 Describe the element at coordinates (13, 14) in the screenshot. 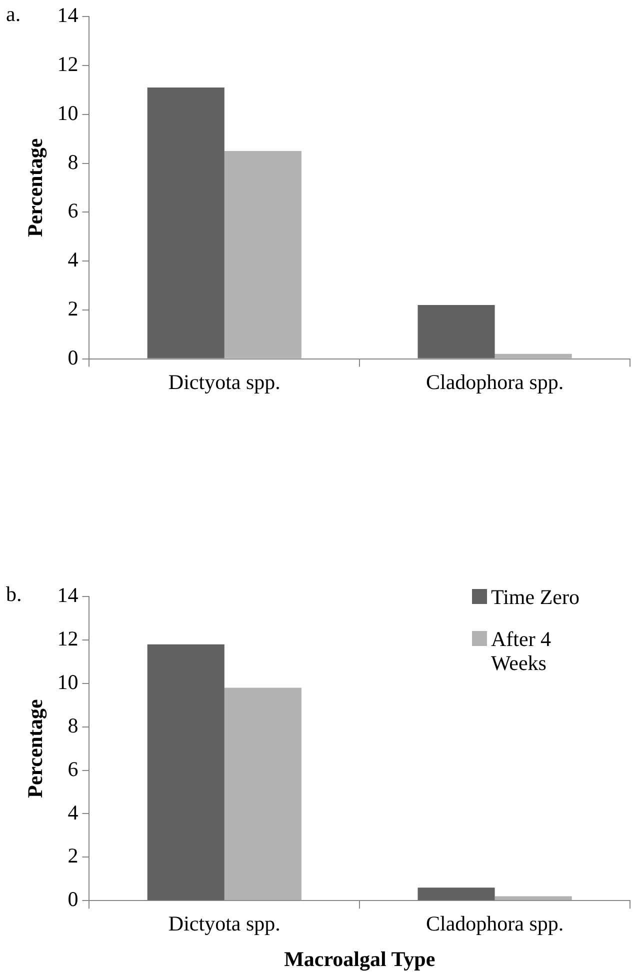

I see `text: a.` at that location.